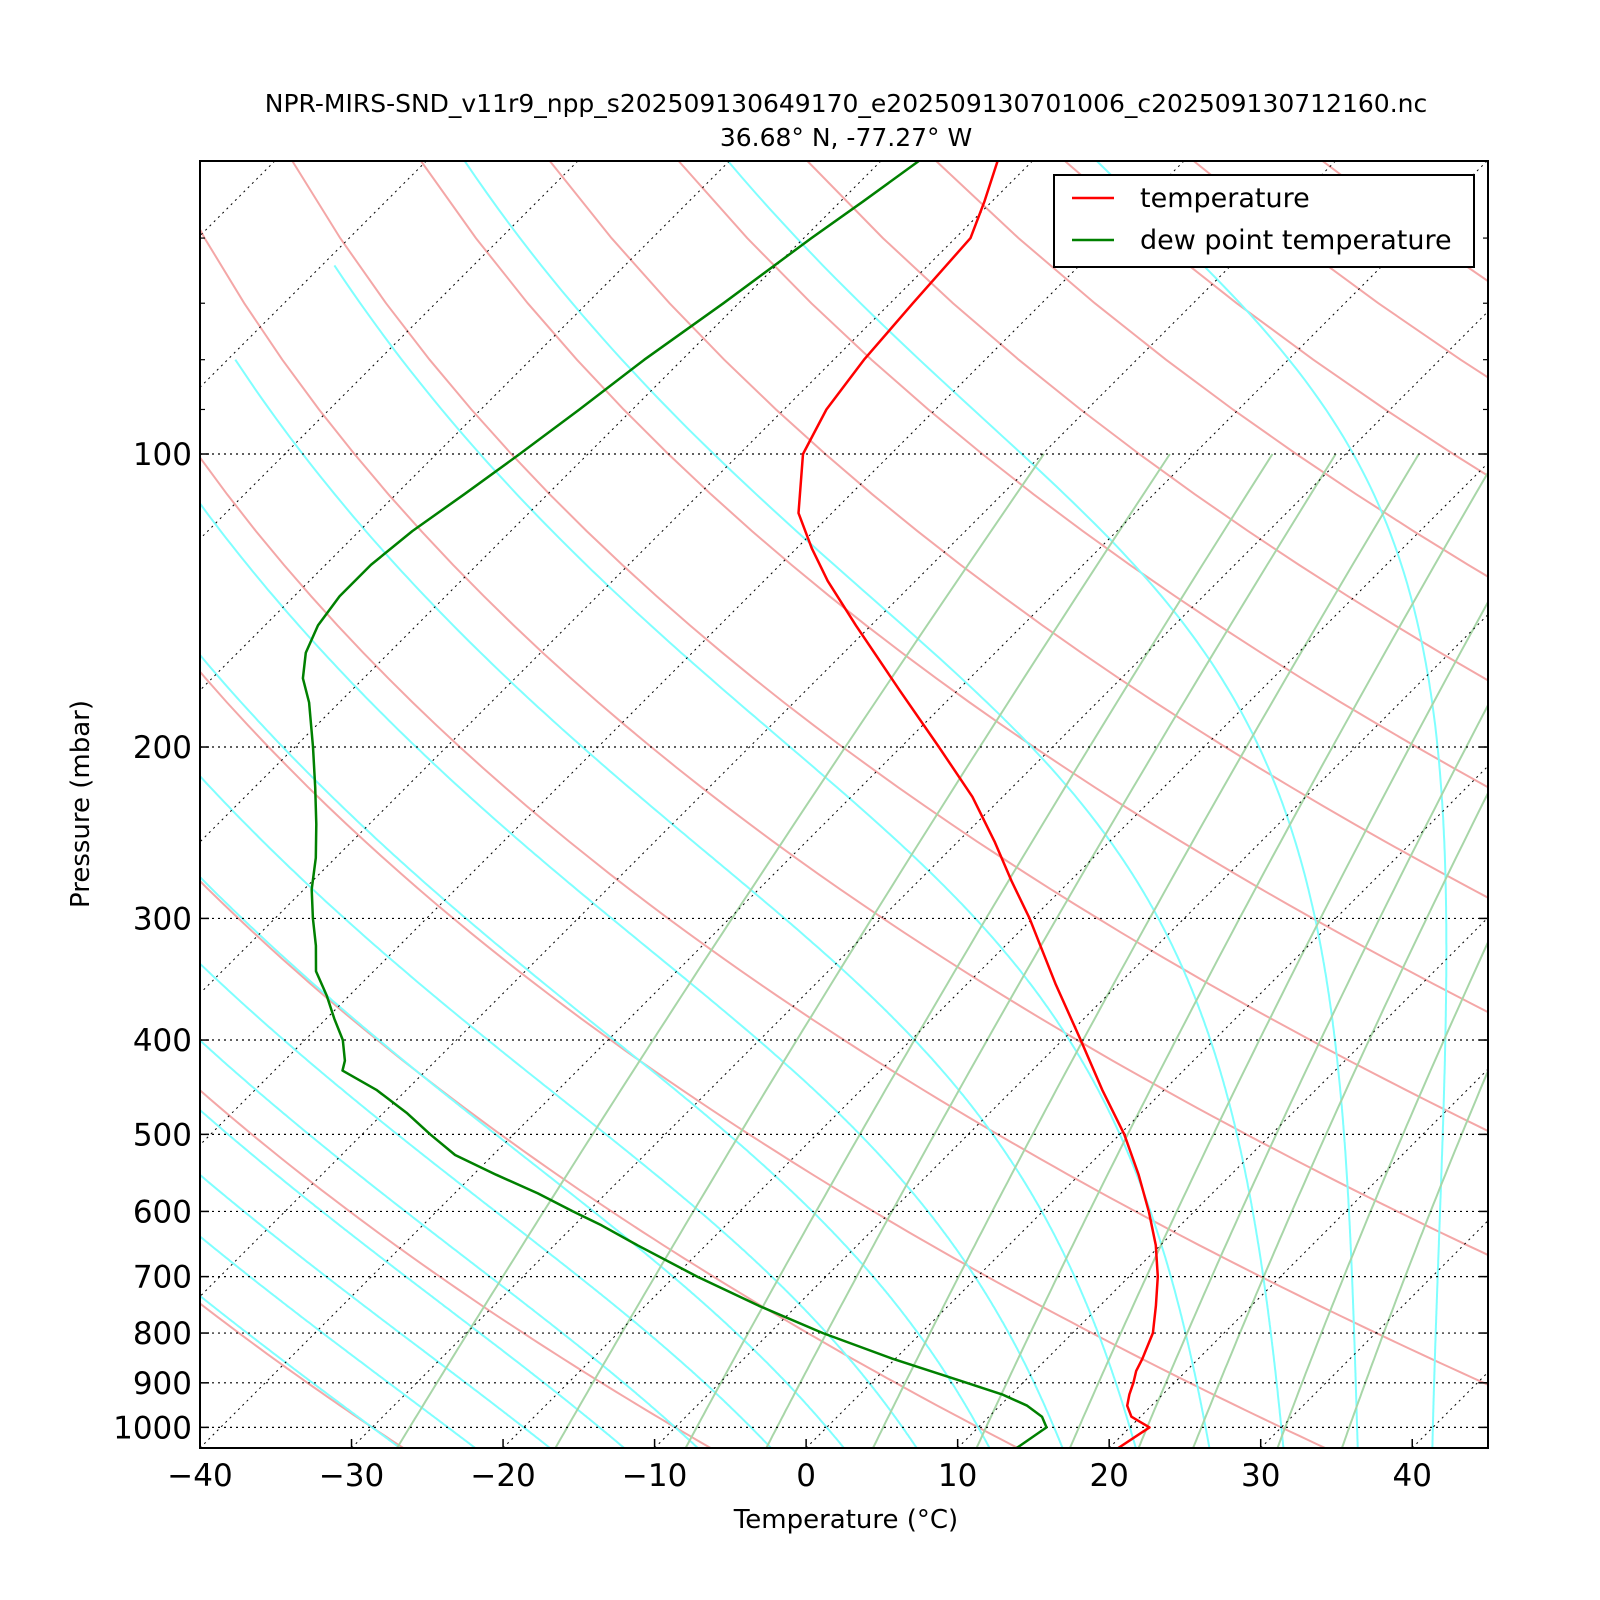 The height and width of the screenshot is (1600, 1600). I want to click on legend-label-dew-point: dew point temperature, so click(1296, 240).